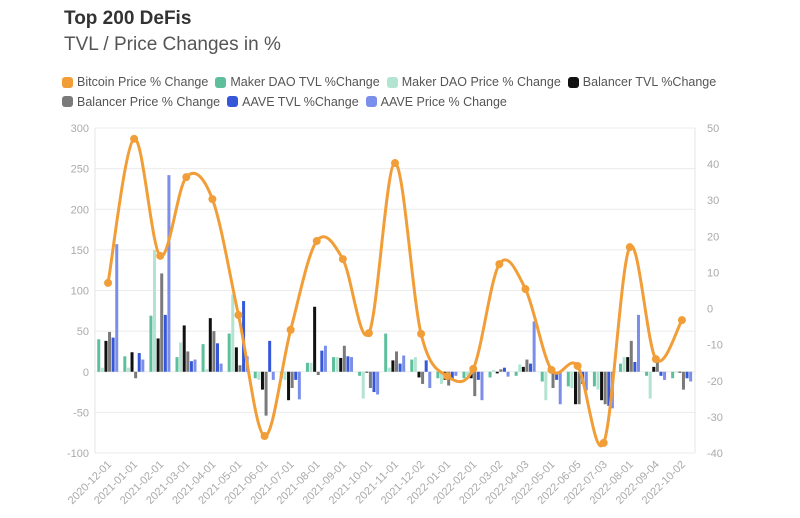  What do you see at coordinates (80, 170) in the screenshot?
I see `y-left-tick-label: 250` at bounding box center [80, 170].